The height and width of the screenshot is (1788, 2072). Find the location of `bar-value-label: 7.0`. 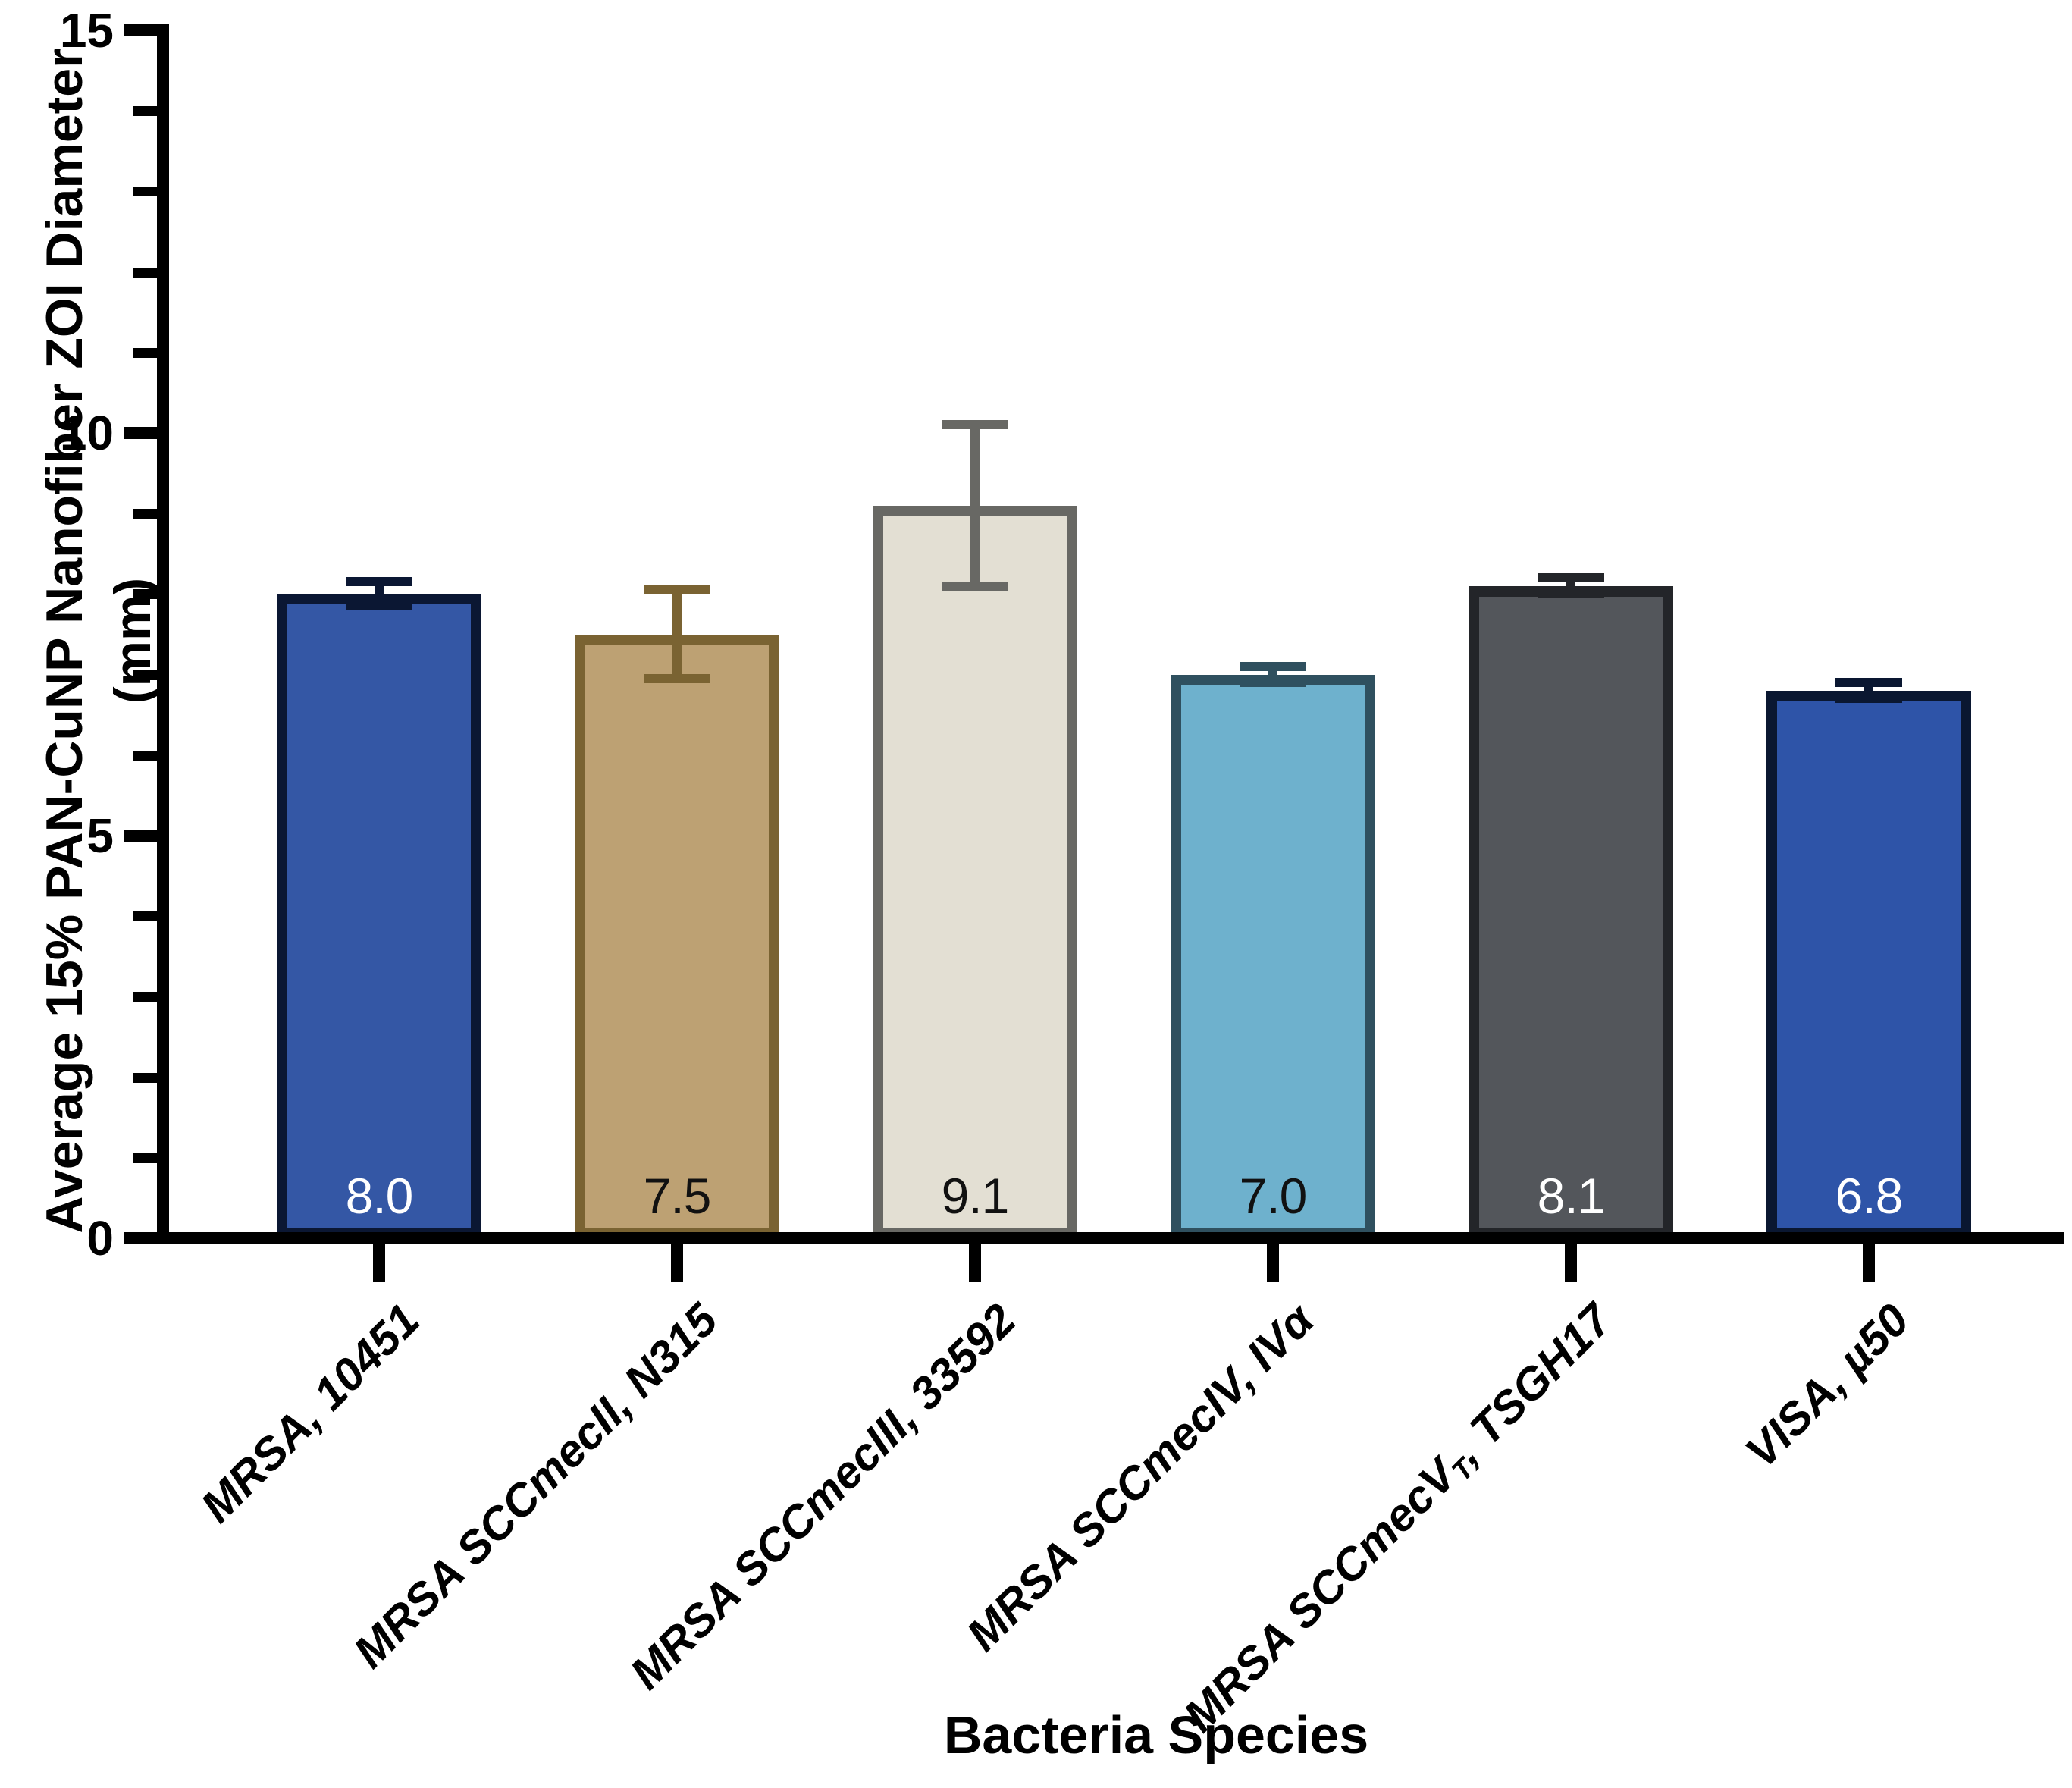

bar-value-label: 7.0 is located at coordinates (1273, 1196).